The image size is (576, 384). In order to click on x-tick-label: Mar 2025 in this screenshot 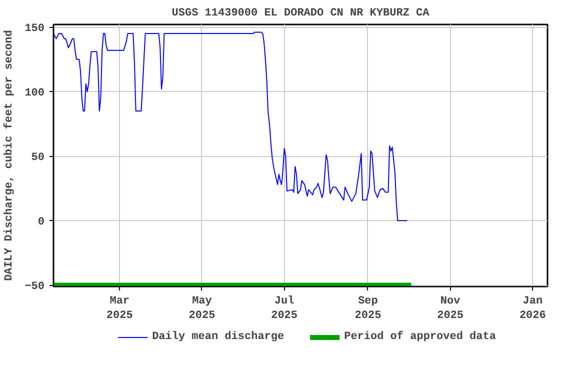, I will do `click(120, 309)`.